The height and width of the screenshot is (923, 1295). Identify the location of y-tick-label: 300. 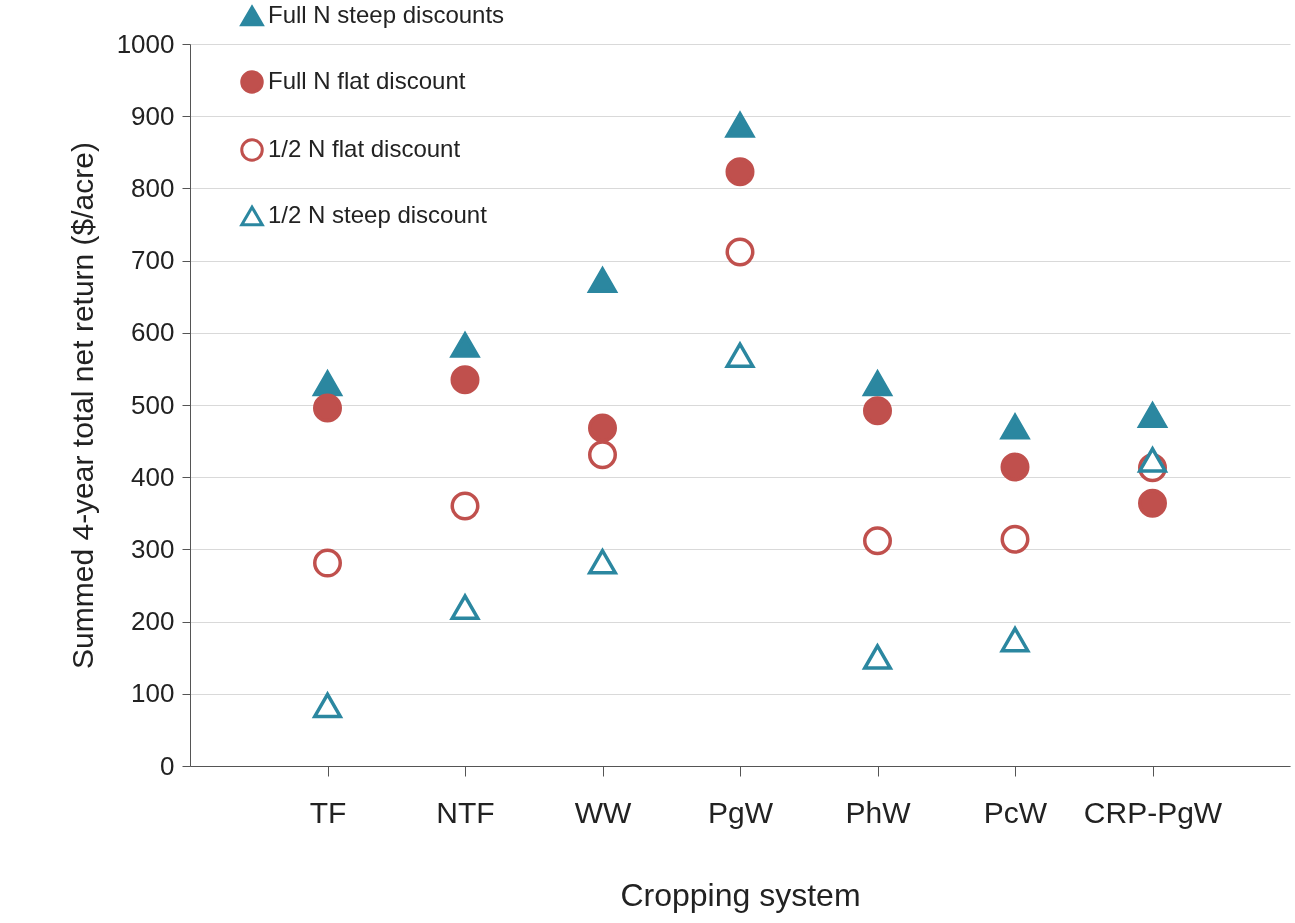
(153, 548).